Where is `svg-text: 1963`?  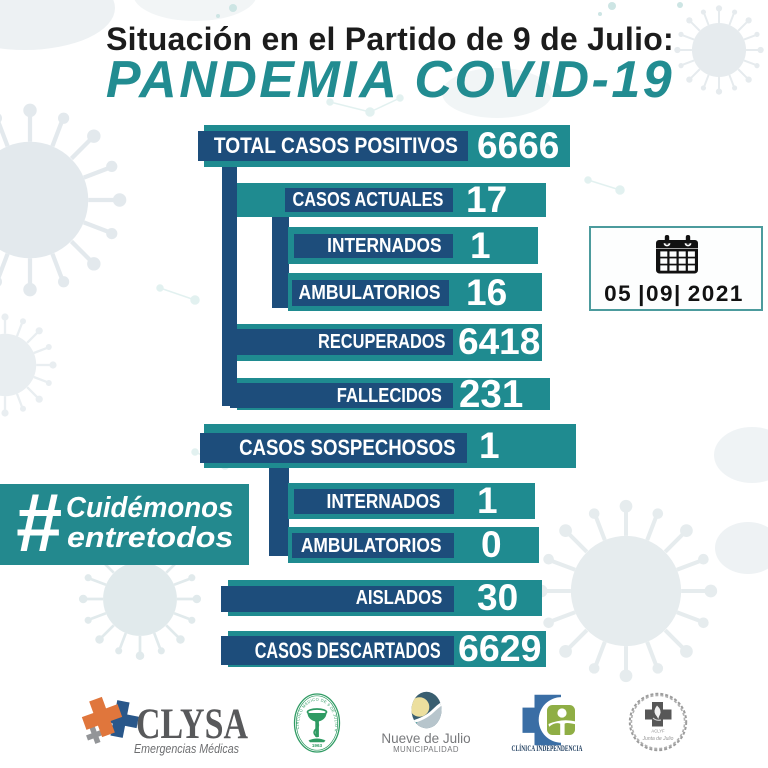 svg-text: 1963 is located at coordinates (317, 745).